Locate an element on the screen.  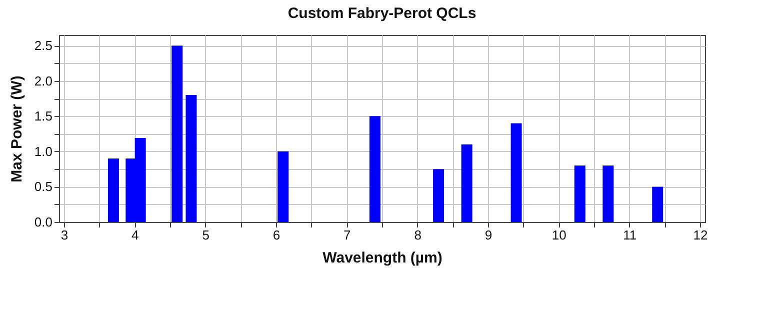
x-tick-label: 6 is located at coordinates (276, 235).